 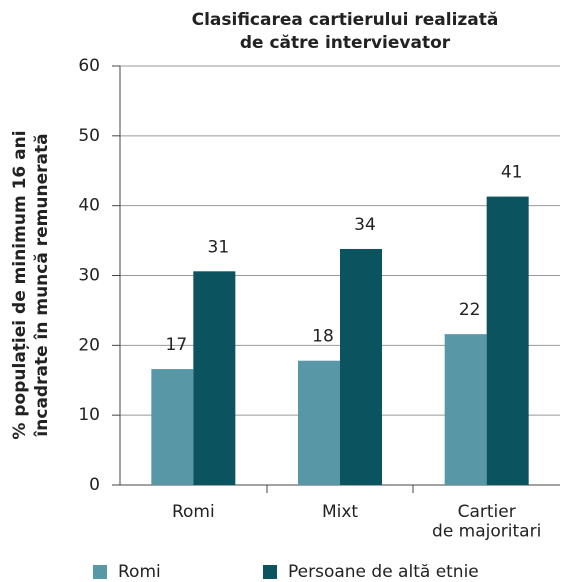 I want to click on y-tick-label: 40, so click(x=89, y=206).